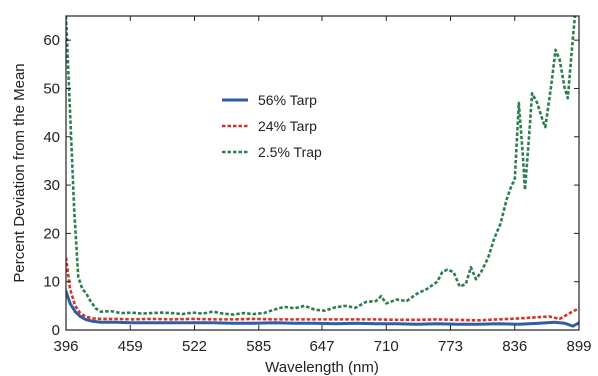  What do you see at coordinates (321, 346) in the screenshot?
I see `x-tick-label: 647` at bounding box center [321, 346].